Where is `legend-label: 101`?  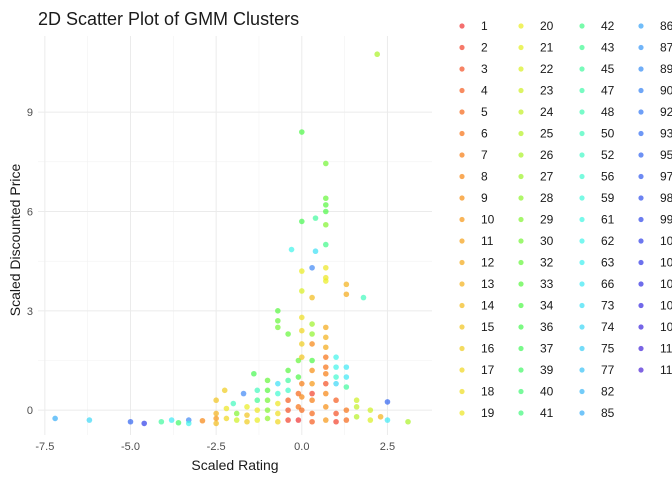
legend-label: 101 is located at coordinates (666, 241).